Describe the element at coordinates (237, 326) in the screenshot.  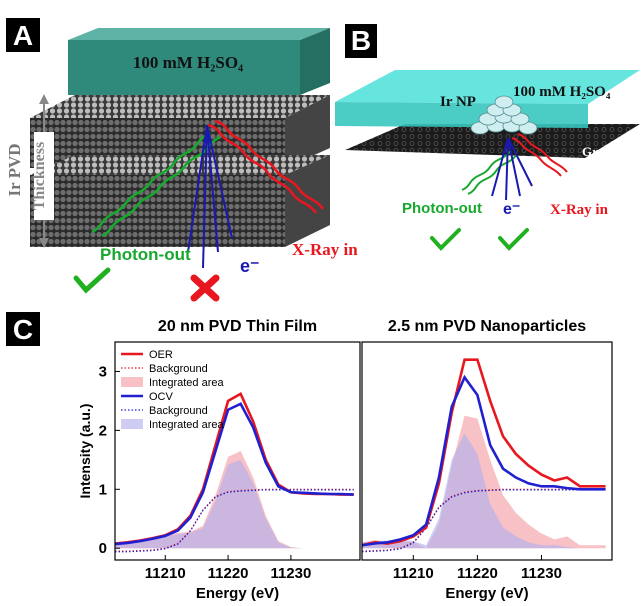
I see `chart-title: 20 nm PVD Thin Film` at that location.